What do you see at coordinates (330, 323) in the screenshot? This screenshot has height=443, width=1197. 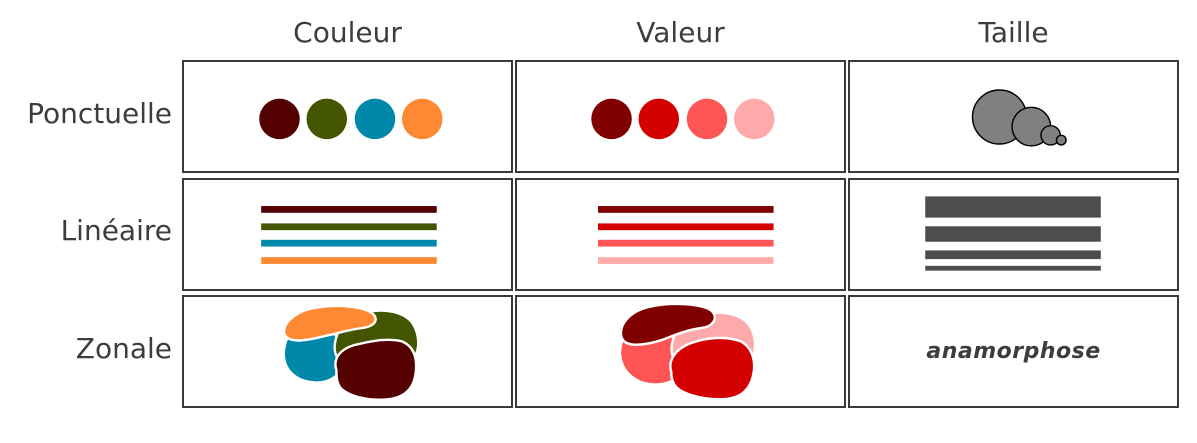 I see `zone-swatch-orange` at bounding box center [330, 323].